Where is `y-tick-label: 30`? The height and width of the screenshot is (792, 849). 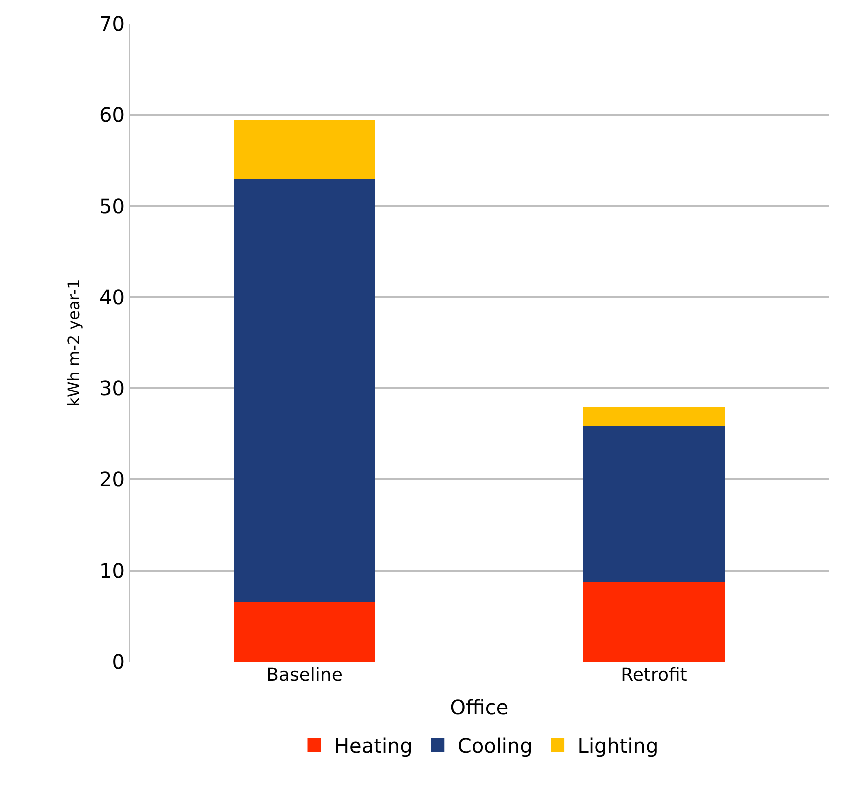 y-tick-label: 30 is located at coordinates (112, 388).